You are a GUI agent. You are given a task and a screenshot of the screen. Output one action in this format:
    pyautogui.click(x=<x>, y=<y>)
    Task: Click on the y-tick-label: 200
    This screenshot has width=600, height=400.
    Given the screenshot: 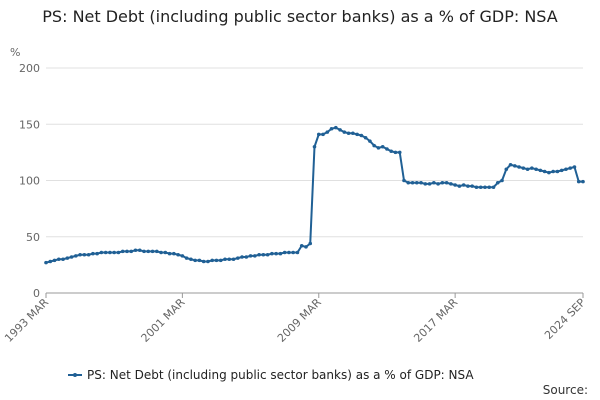 What is the action you would take?
    pyautogui.click(x=29, y=68)
    